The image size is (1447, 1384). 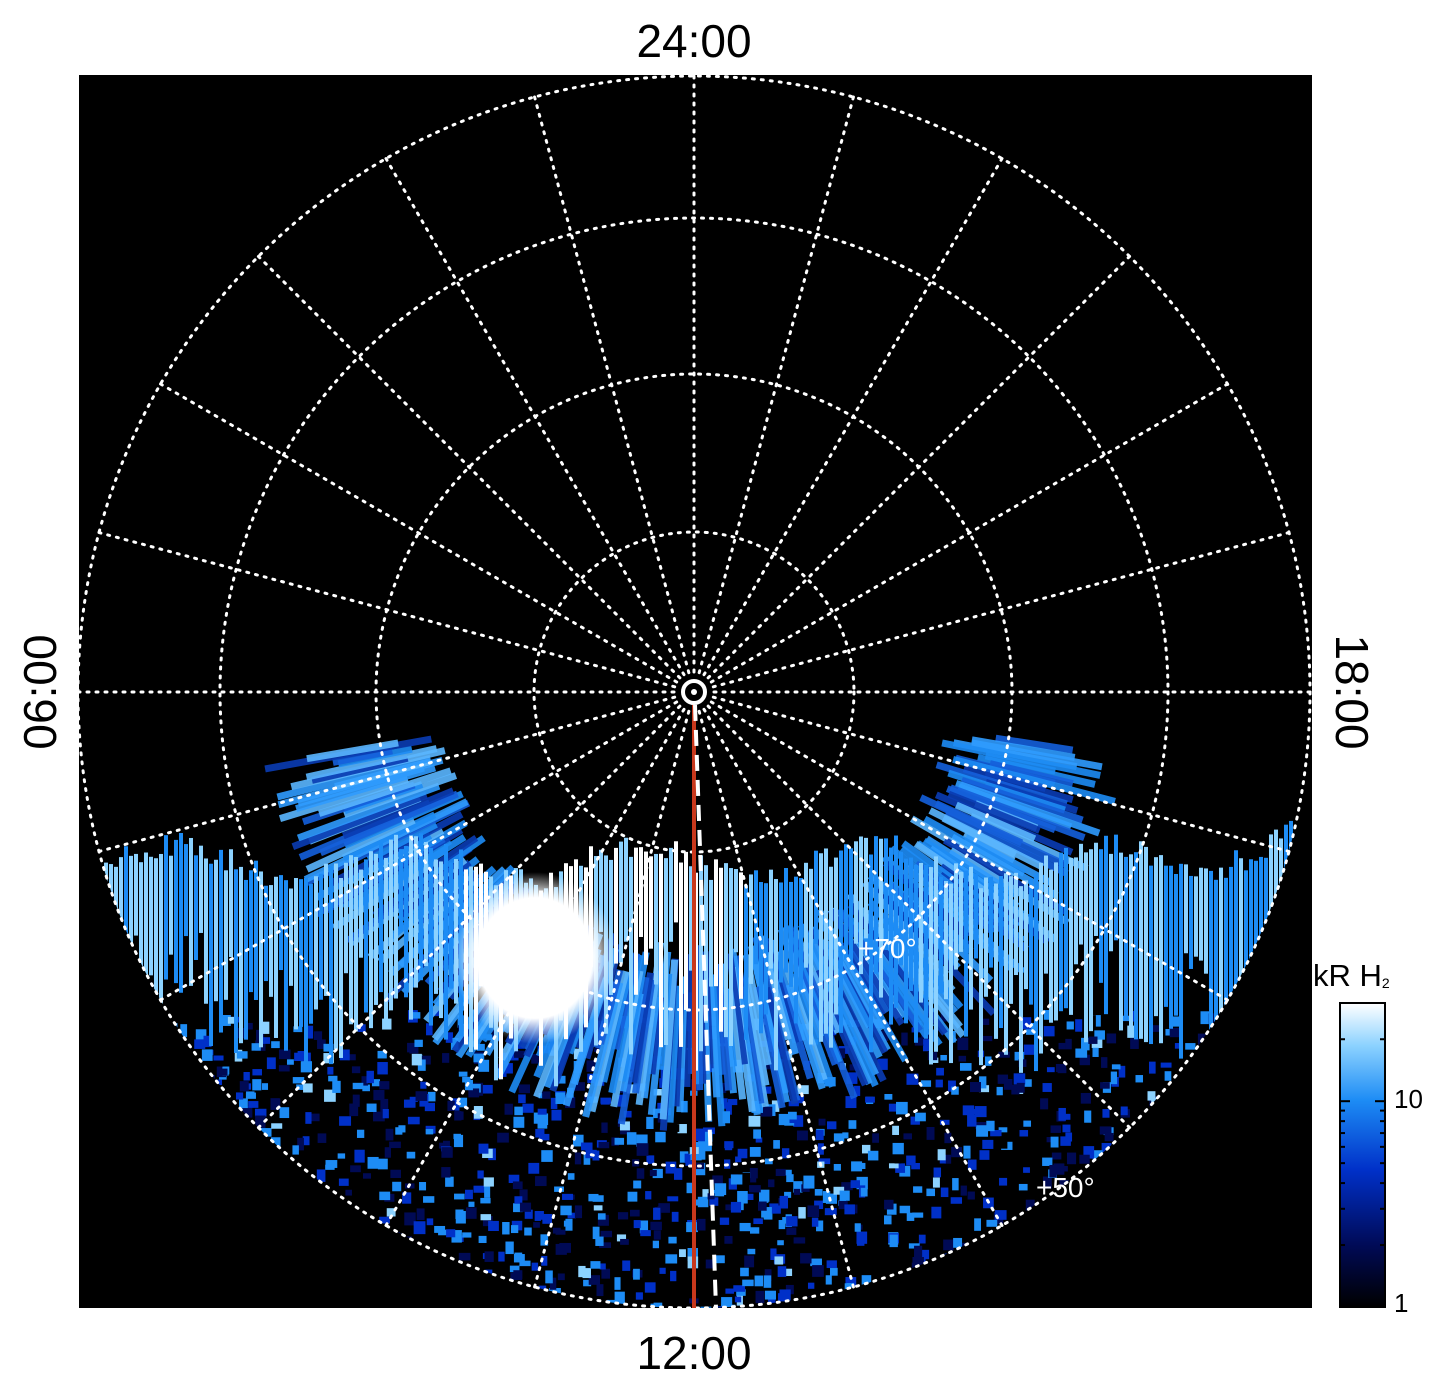 What do you see at coordinates (535, 958) in the screenshot?
I see `bright-spot` at bounding box center [535, 958].